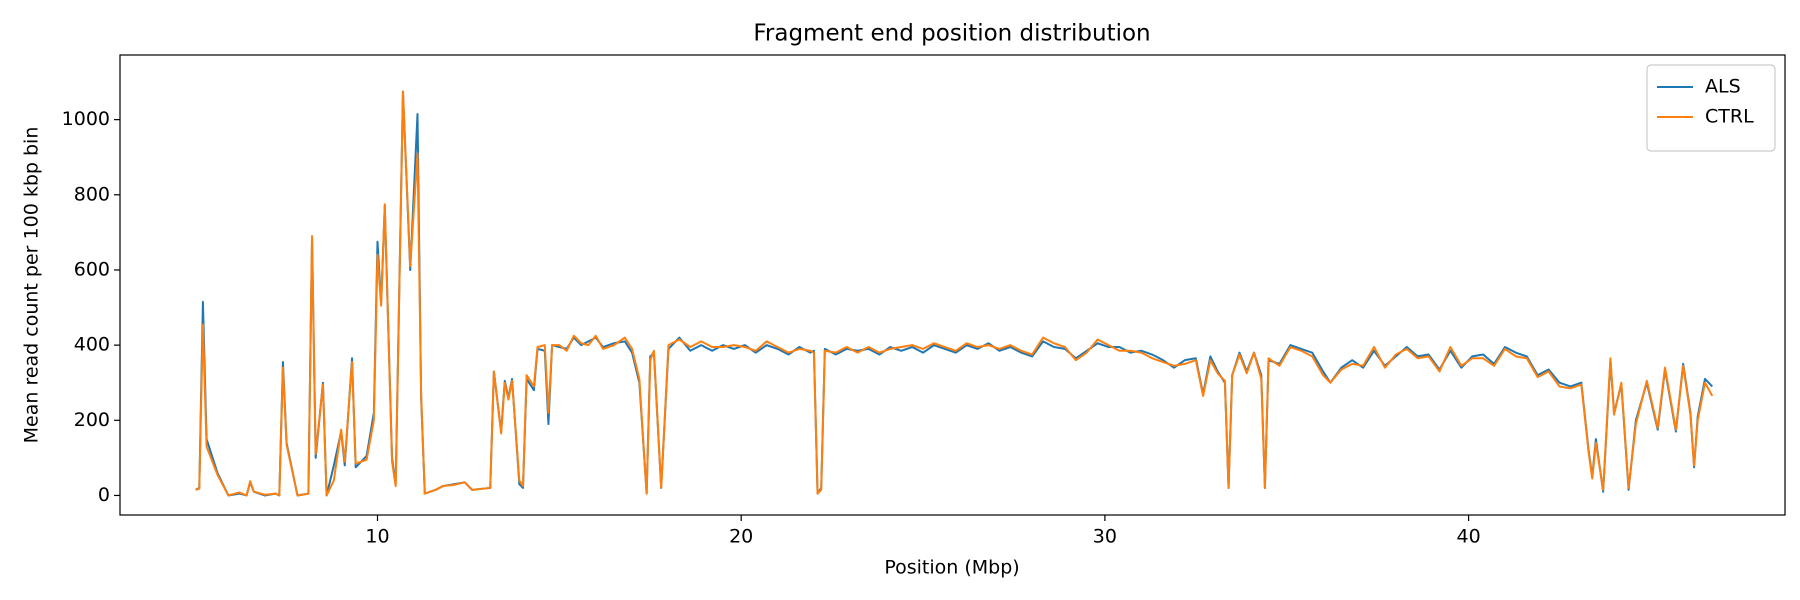 Image resolution: width=1800 pixels, height=600 pixels. What do you see at coordinates (32, 285) in the screenshot?
I see `y-axis-label: Mean read count per 100 kbp bin` at bounding box center [32, 285].